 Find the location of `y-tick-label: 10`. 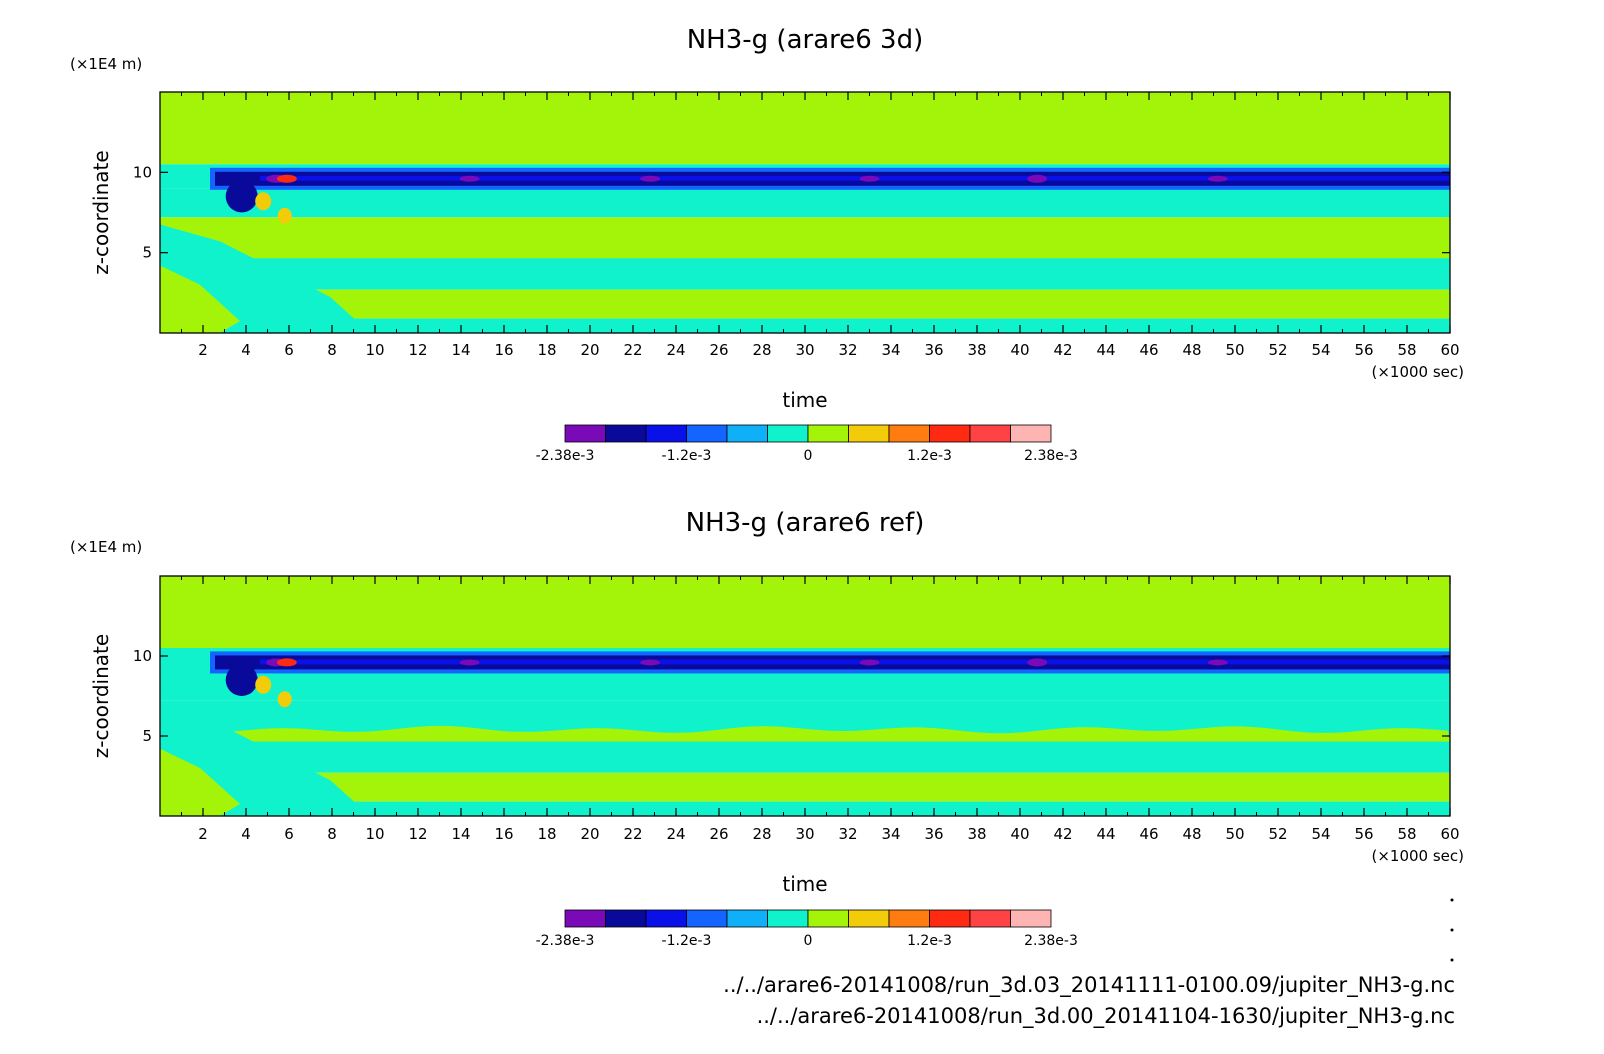

y-tick-label: 10 is located at coordinates (142, 172).